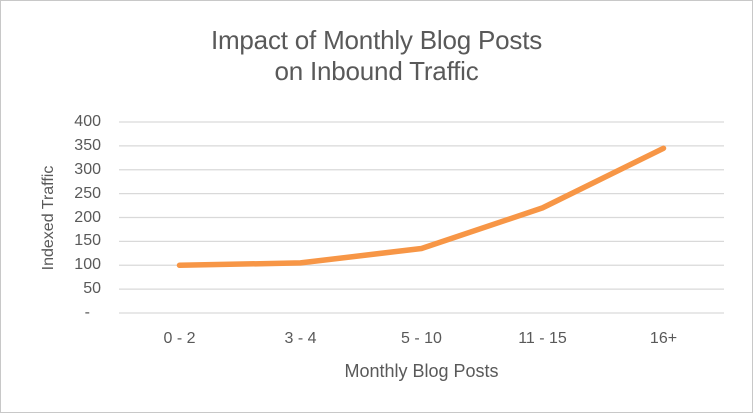 This screenshot has height=413, width=753. What do you see at coordinates (87, 169) in the screenshot?
I see `y-axis-tick-300: 300` at bounding box center [87, 169].